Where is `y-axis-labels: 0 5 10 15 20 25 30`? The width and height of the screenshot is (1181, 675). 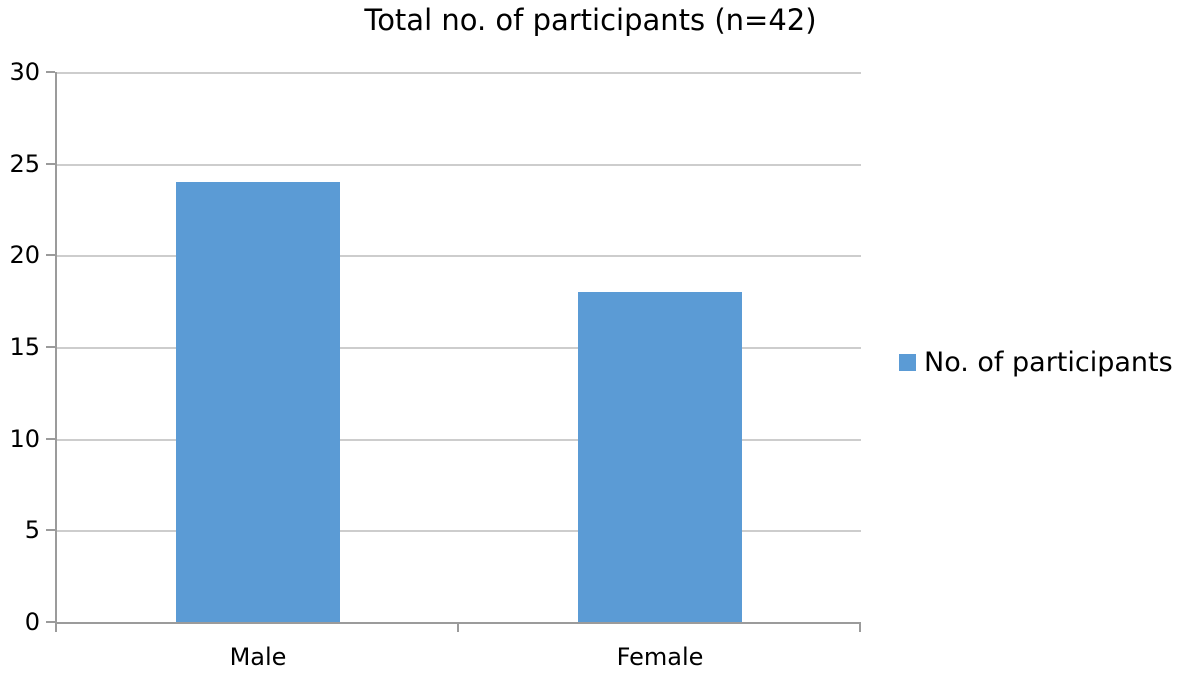
y-axis-labels: 0 5 10 15 20 25 30 is located at coordinates (20, 337).